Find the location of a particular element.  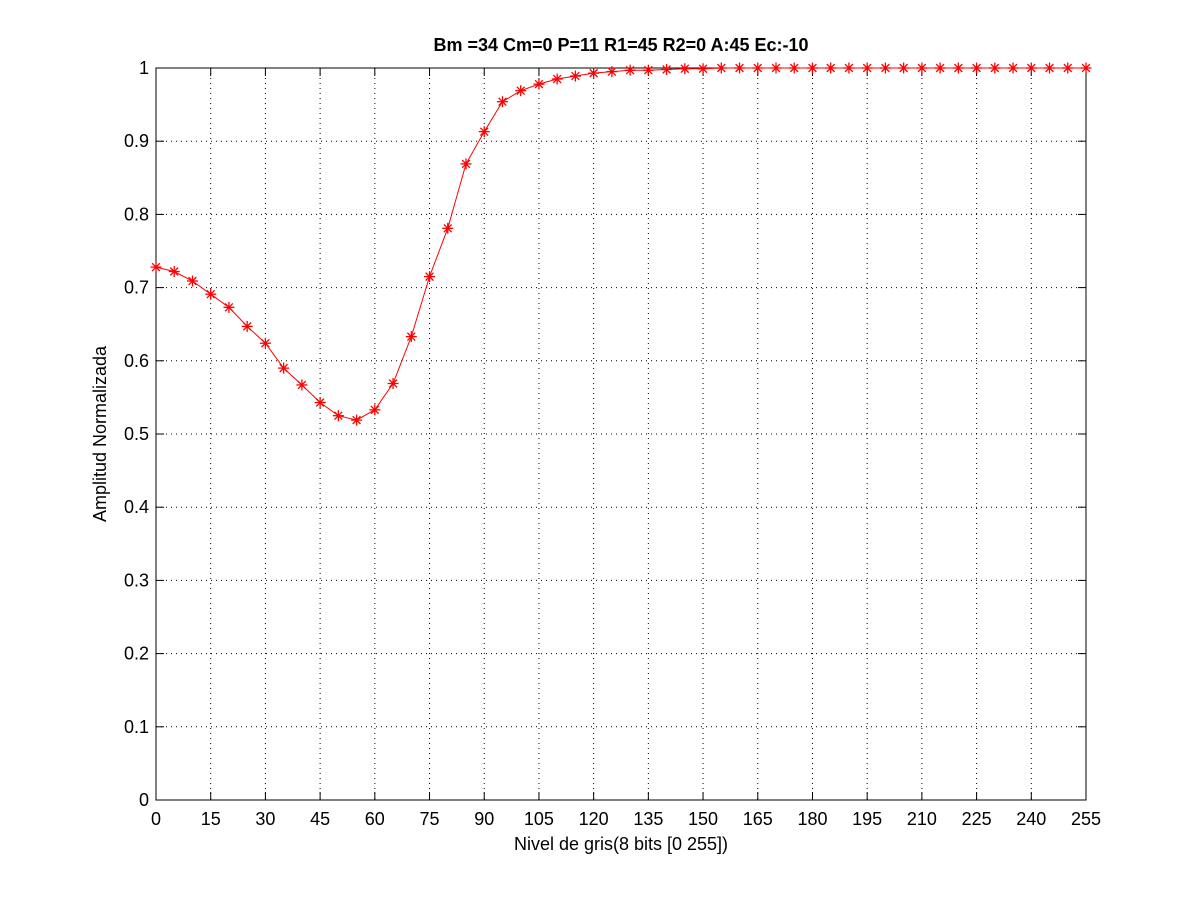

y-axis-label: Amplitud Normalizada is located at coordinates (100, 433).